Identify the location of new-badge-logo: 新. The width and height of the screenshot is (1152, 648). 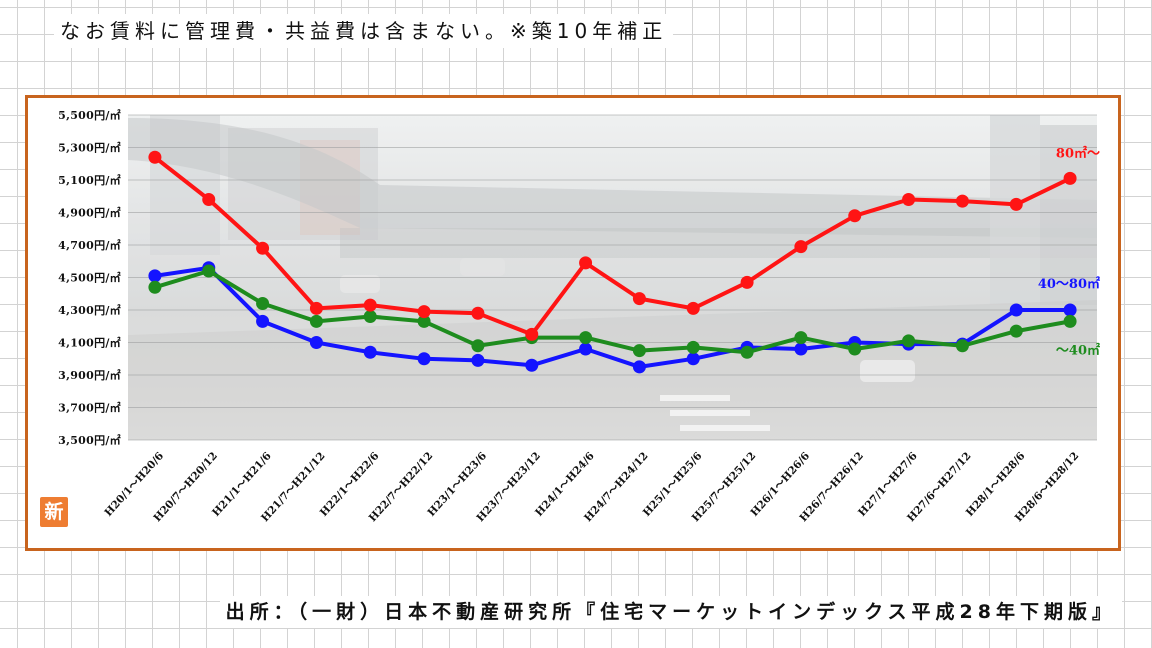
(54, 512).